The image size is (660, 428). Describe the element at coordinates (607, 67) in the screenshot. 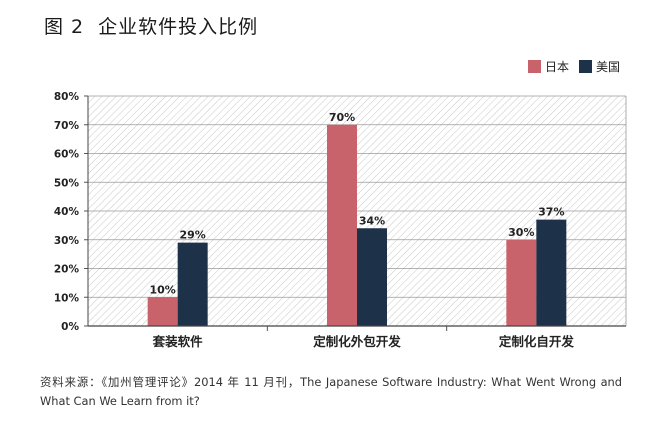

I see `legend-label-usa: 美国` at that location.